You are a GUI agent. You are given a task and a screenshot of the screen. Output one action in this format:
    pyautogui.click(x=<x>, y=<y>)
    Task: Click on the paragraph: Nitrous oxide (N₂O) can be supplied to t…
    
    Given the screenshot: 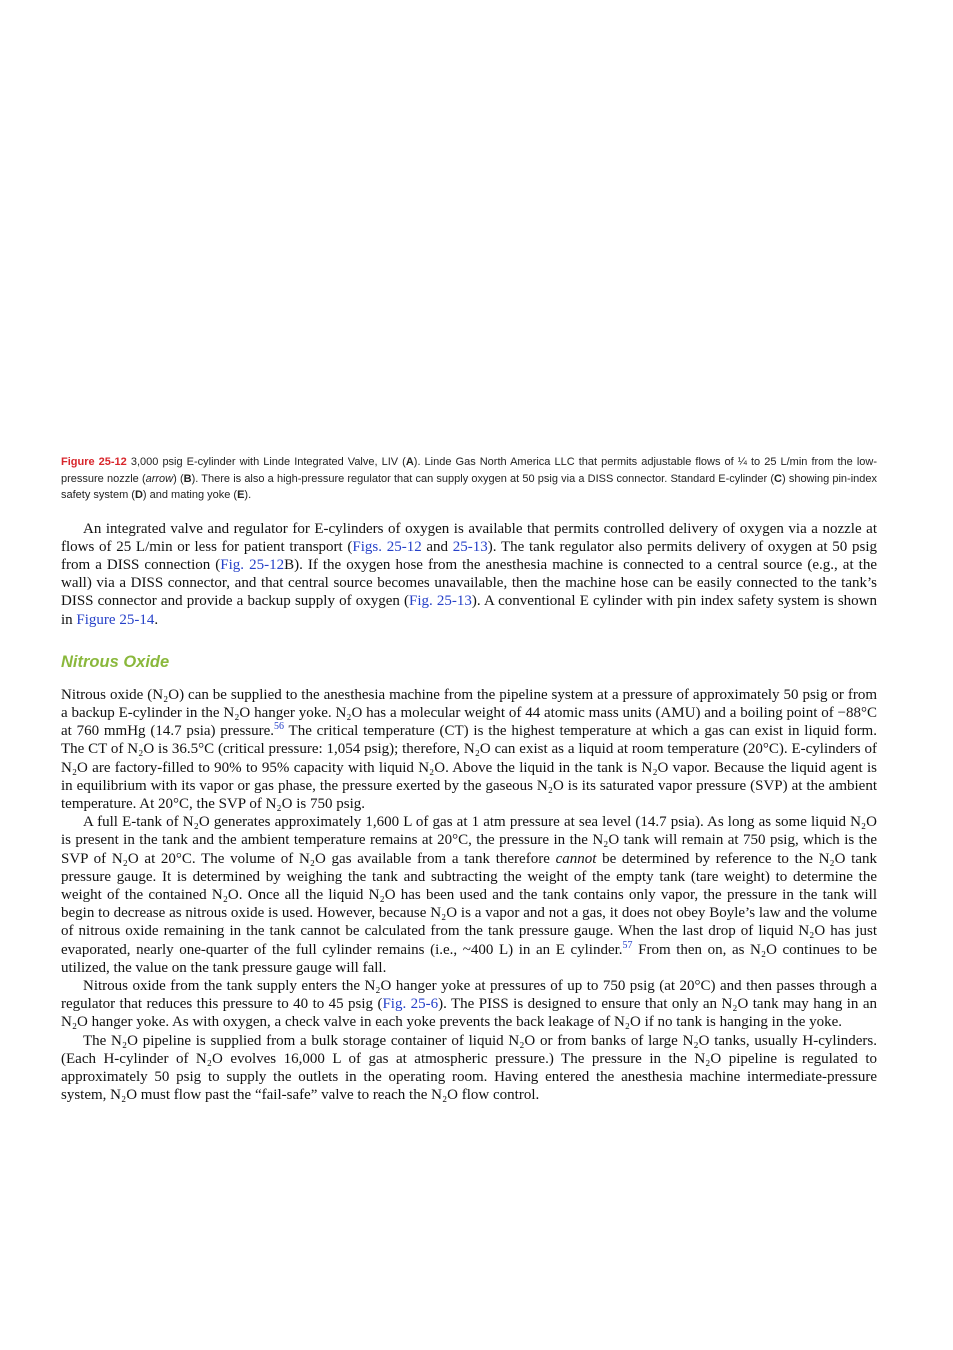 What is the action you would take?
    pyautogui.click(x=469, y=749)
    